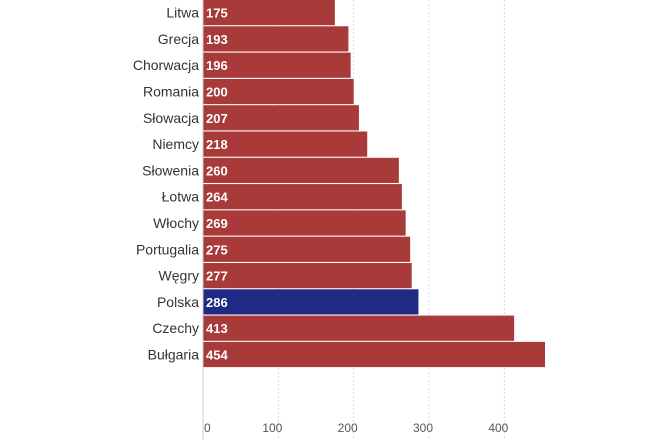 This screenshot has height=440, width=660. What do you see at coordinates (179, 276) in the screenshot?
I see `category-label: Węgry` at bounding box center [179, 276].